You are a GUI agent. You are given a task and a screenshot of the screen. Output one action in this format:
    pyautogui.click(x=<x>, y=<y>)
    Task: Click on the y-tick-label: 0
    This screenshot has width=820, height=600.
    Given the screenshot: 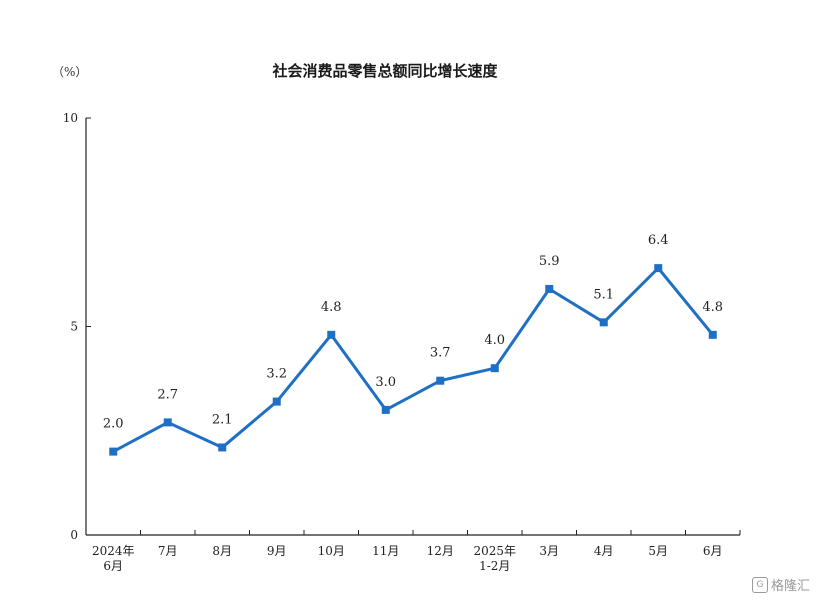 What is the action you would take?
    pyautogui.click(x=74, y=535)
    